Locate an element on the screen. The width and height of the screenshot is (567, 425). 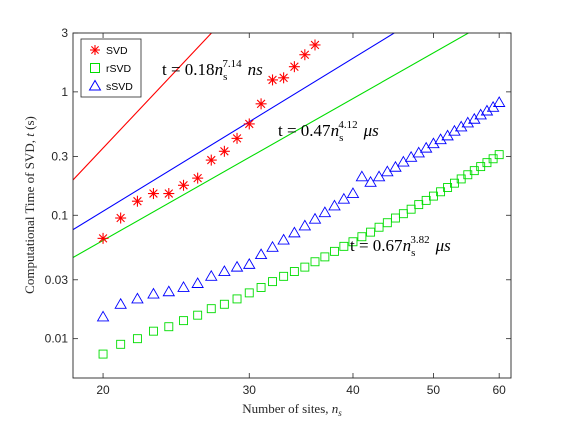
annotation-rsvd-prefix: t = 0.67 is located at coordinates (376, 245).